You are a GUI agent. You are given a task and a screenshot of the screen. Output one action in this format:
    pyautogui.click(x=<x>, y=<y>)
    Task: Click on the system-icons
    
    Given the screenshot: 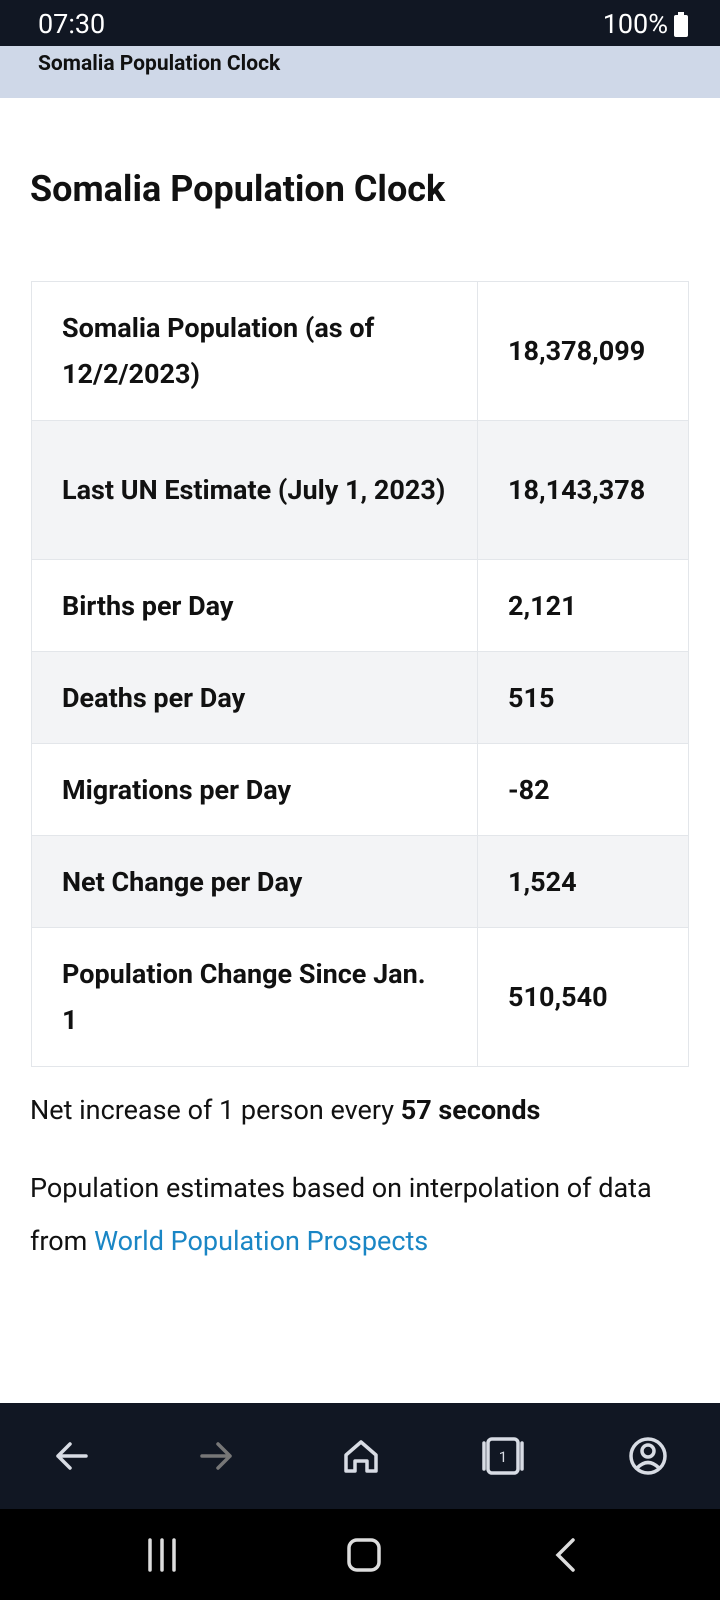 What is the action you would take?
    pyautogui.click(x=361, y=1555)
    